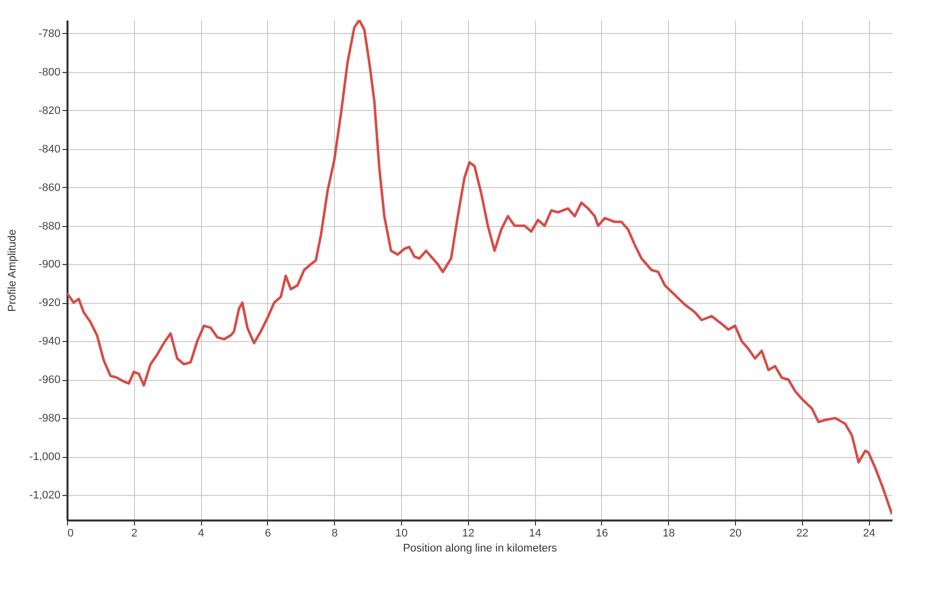  What do you see at coordinates (869, 534) in the screenshot?
I see `x-tick-label: 24` at bounding box center [869, 534].